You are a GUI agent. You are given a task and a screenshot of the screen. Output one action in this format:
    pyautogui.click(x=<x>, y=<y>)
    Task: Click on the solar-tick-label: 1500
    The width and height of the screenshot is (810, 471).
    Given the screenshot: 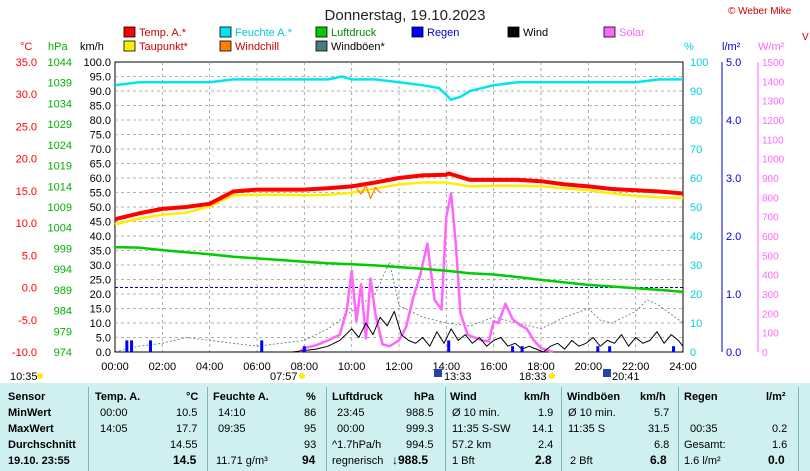 What is the action you would take?
    pyautogui.click(x=773, y=63)
    